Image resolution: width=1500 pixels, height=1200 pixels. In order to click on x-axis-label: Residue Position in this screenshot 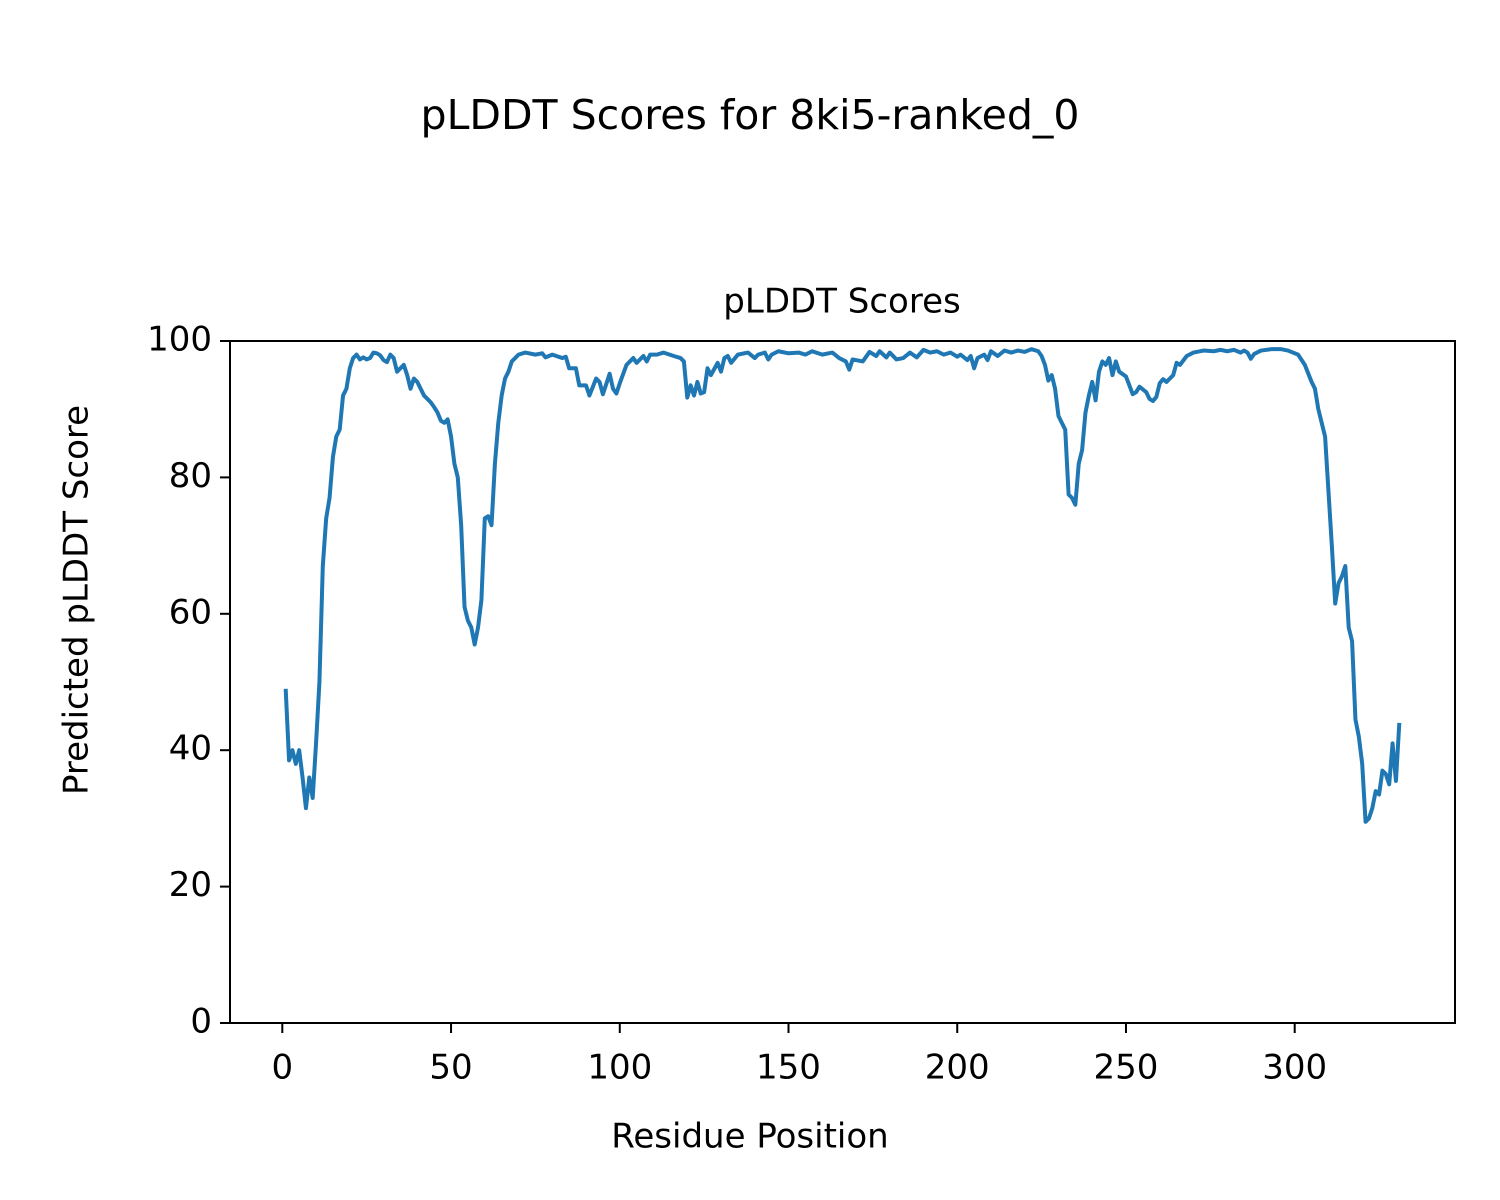, I will do `click(749, 1137)`.